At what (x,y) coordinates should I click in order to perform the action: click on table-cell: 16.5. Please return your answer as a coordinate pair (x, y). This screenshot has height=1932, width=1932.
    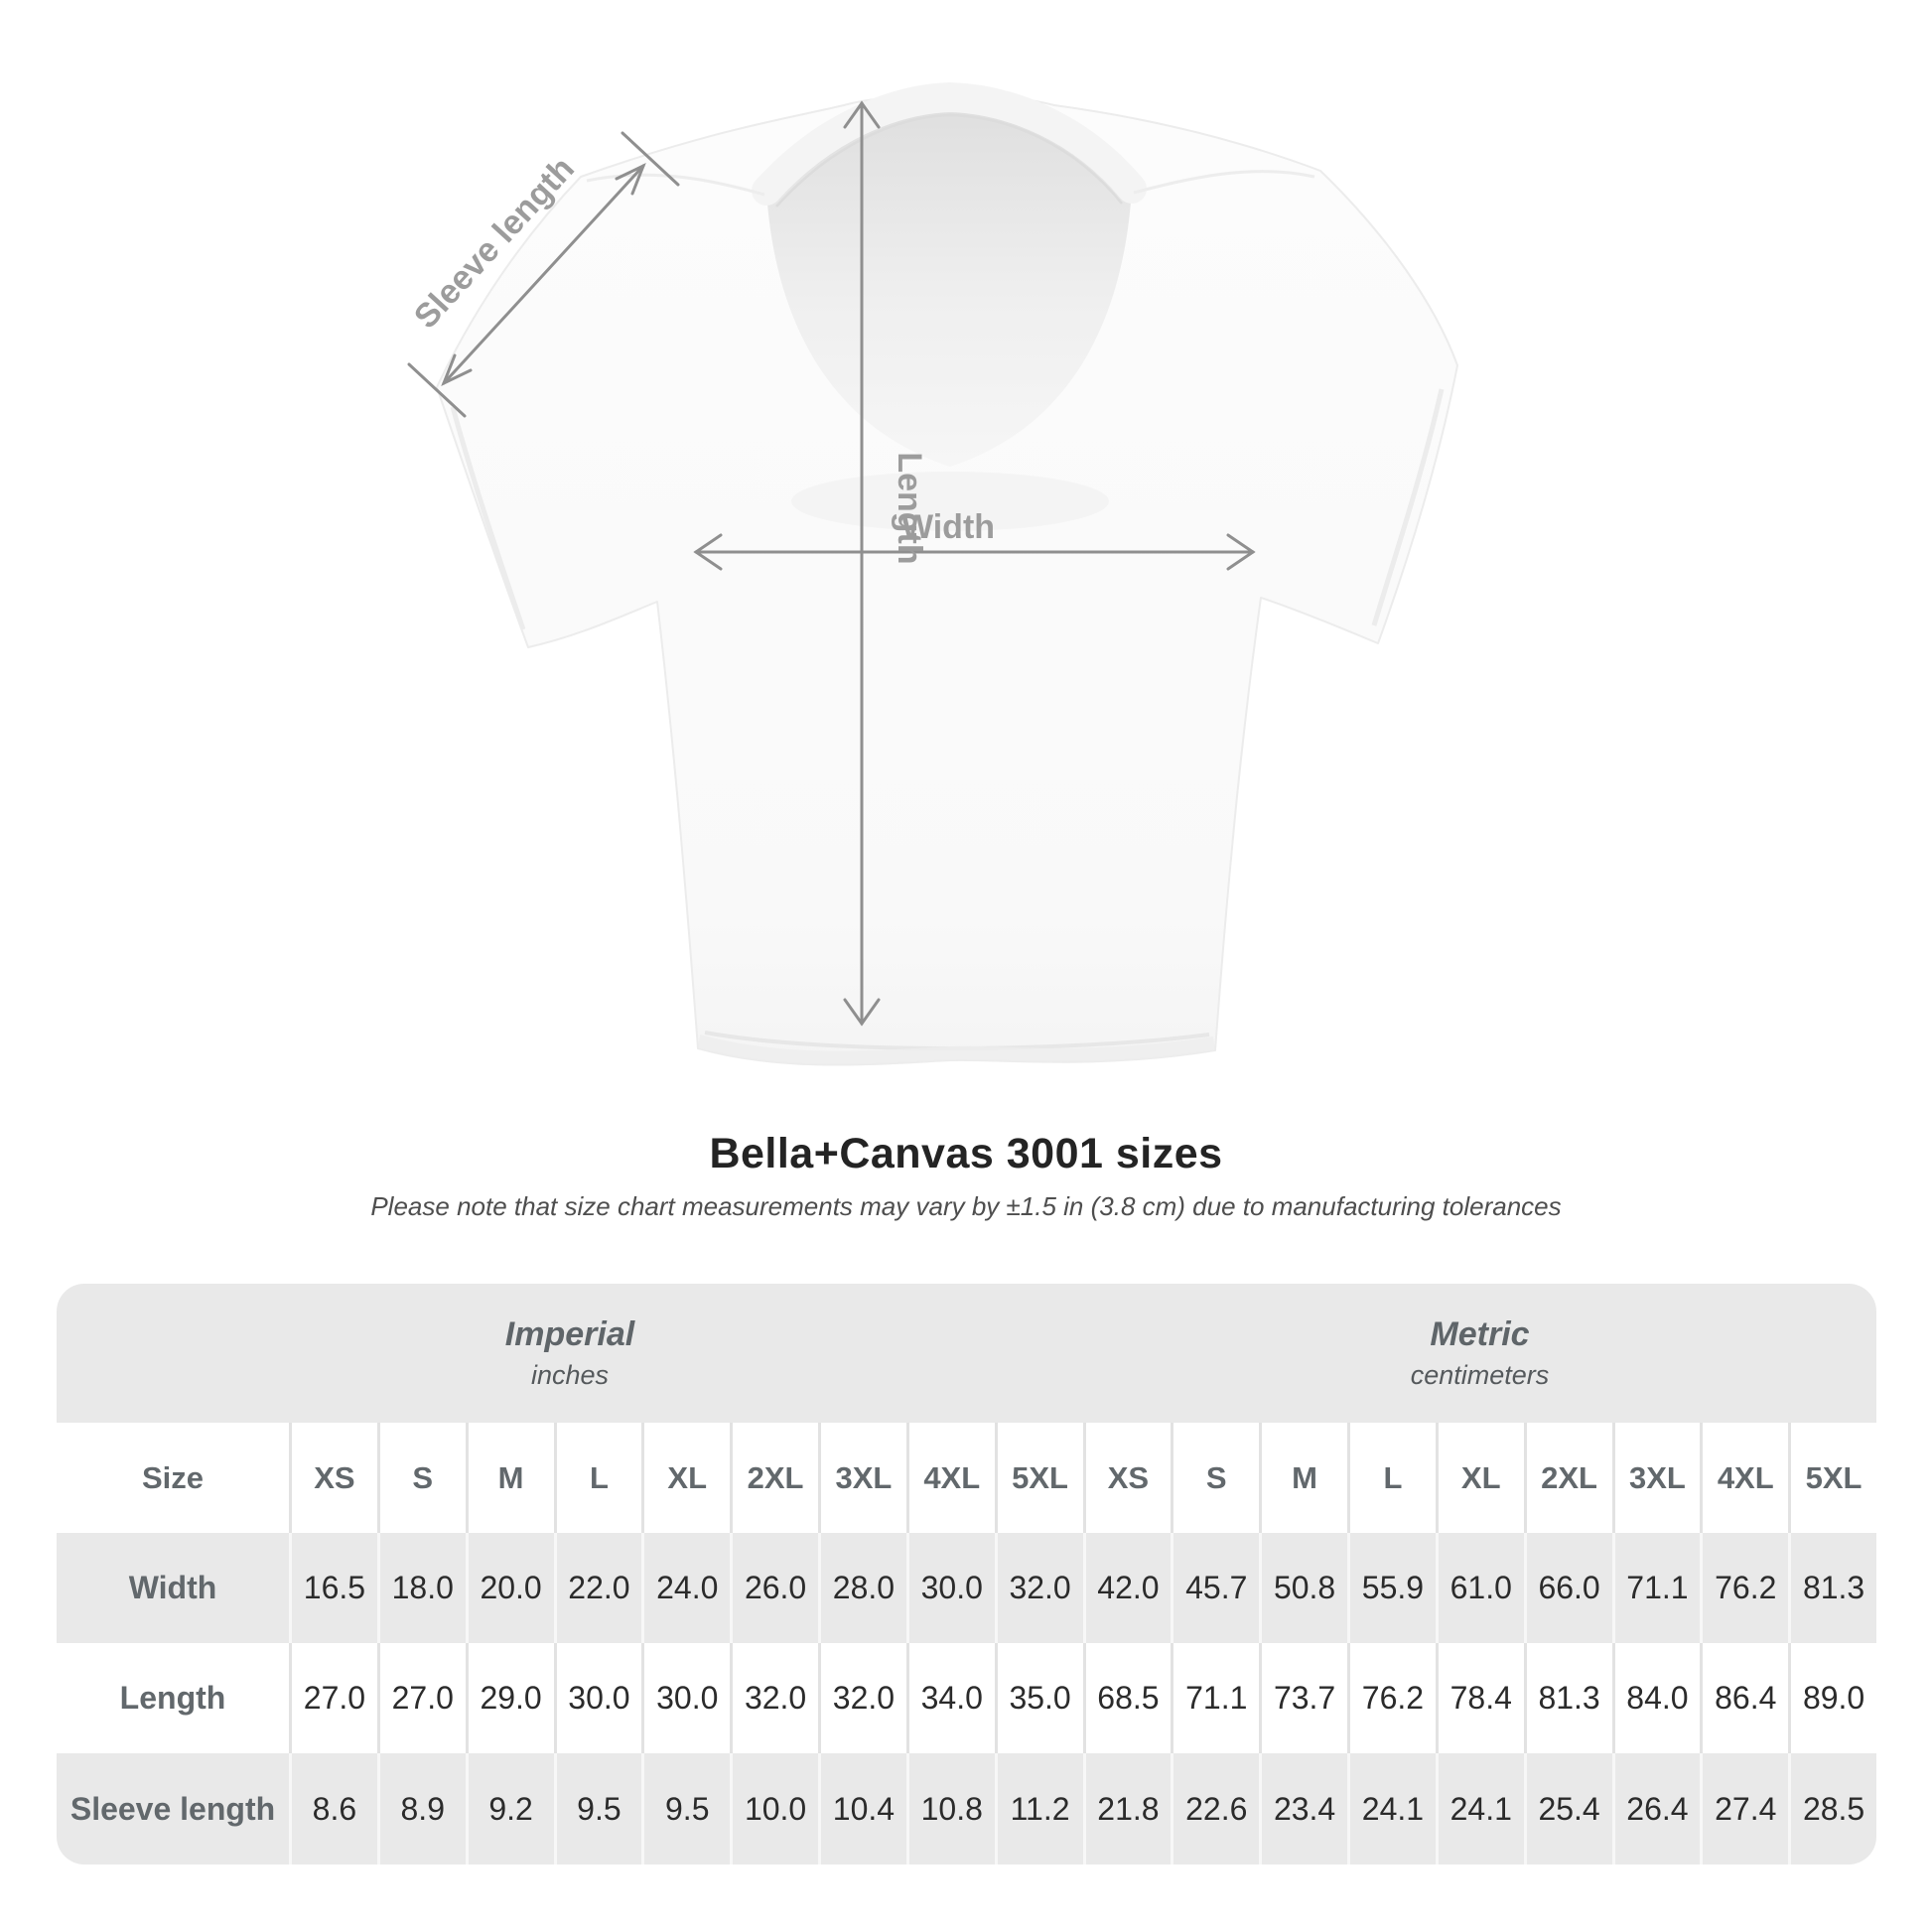
    Looking at the image, I should click on (333, 1588).